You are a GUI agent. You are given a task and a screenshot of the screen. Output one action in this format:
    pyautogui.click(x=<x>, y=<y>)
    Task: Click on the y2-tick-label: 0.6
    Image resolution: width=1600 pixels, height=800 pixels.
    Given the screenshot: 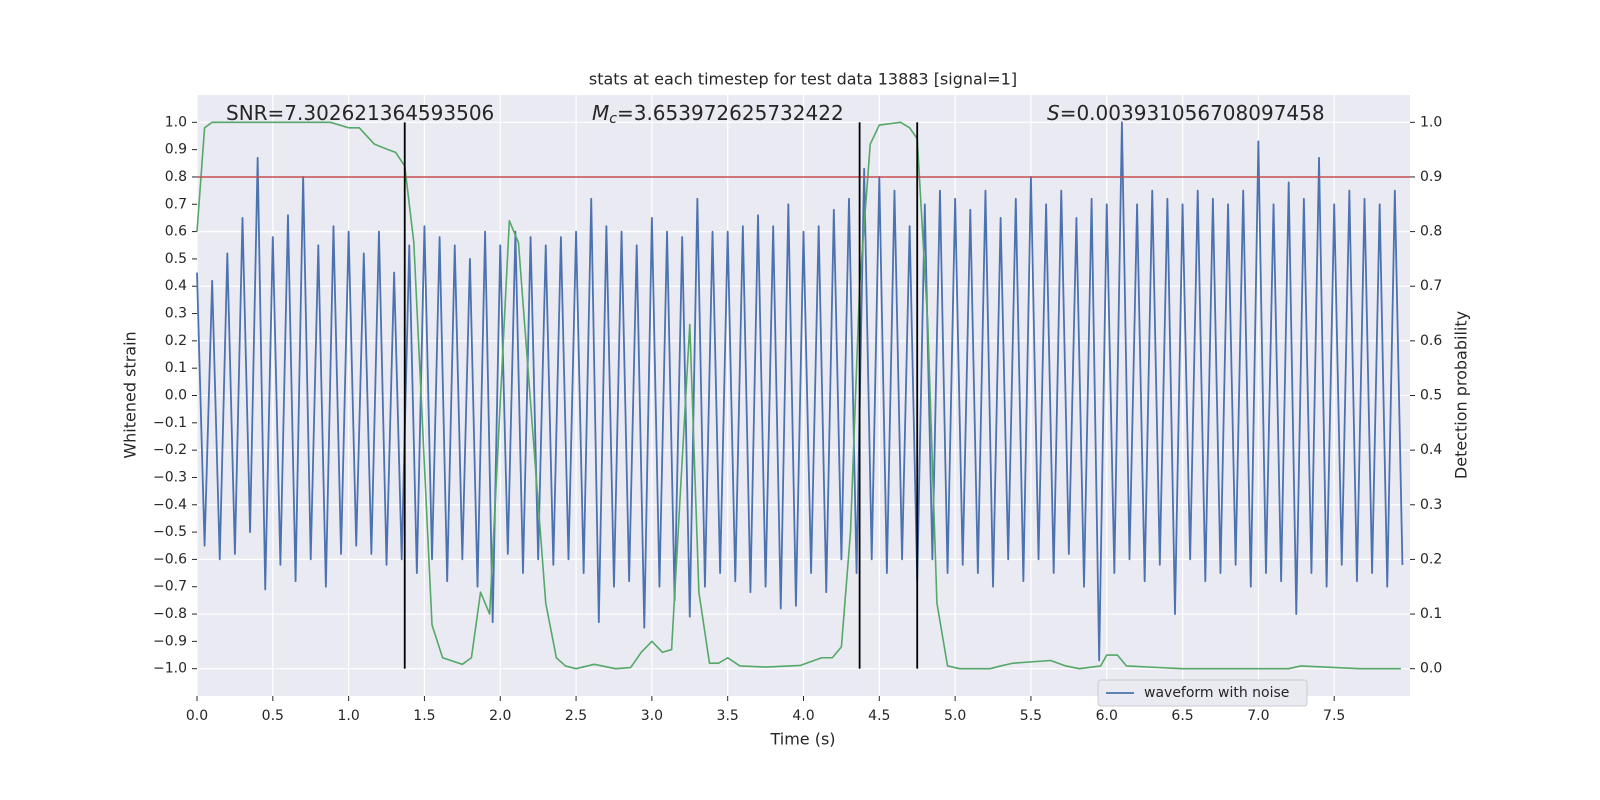 What is the action you would take?
    pyautogui.click(x=1431, y=341)
    